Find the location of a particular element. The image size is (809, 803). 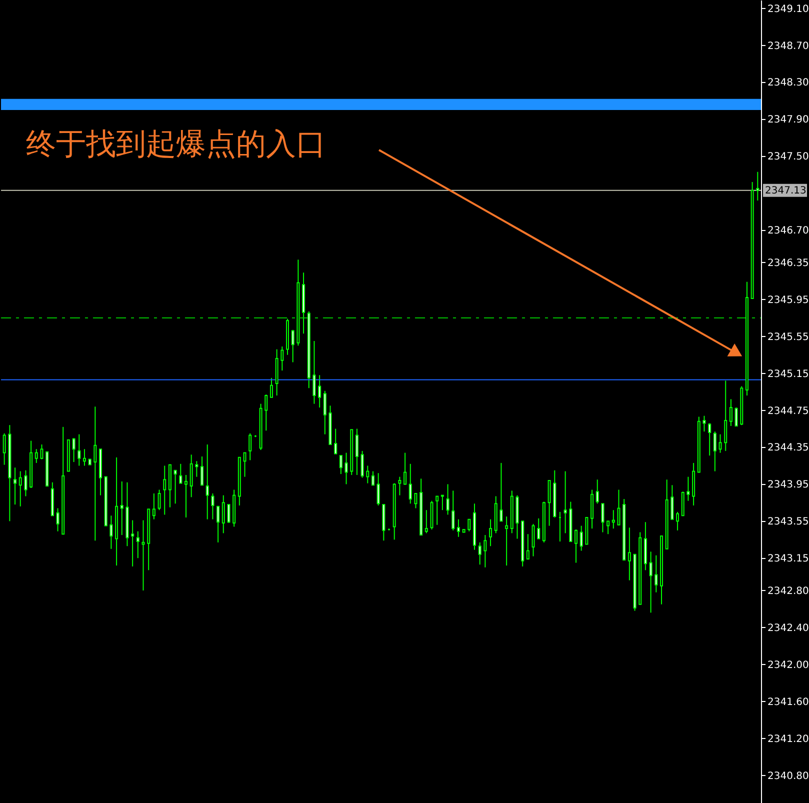

y-tick-label: 2345.55 is located at coordinates (788, 337).